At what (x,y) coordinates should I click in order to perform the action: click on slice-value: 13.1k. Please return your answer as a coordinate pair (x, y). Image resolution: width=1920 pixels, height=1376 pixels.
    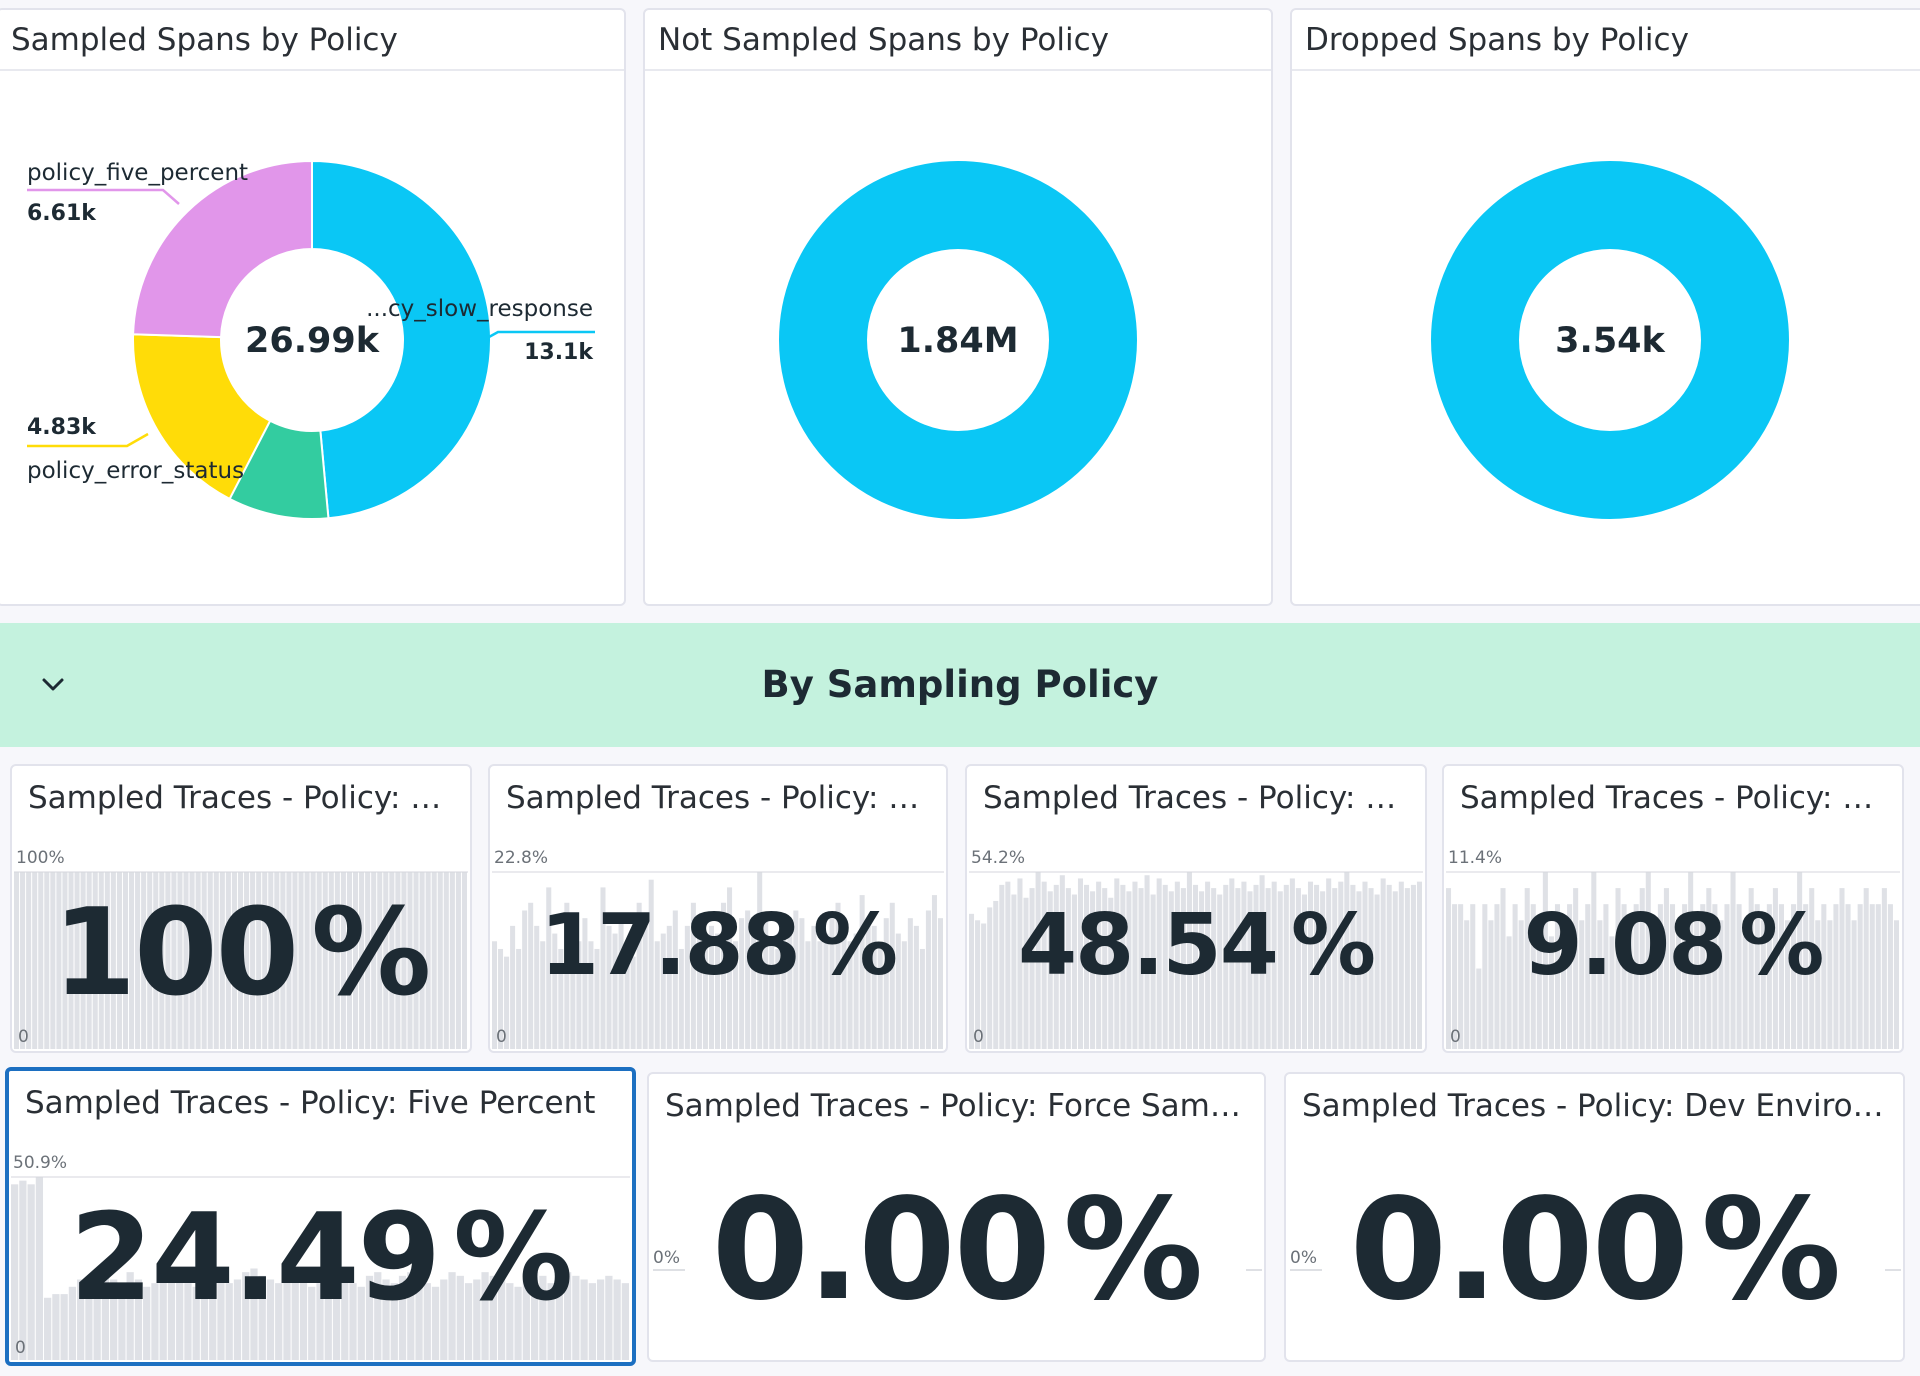
    Looking at the image, I should click on (559, 352).